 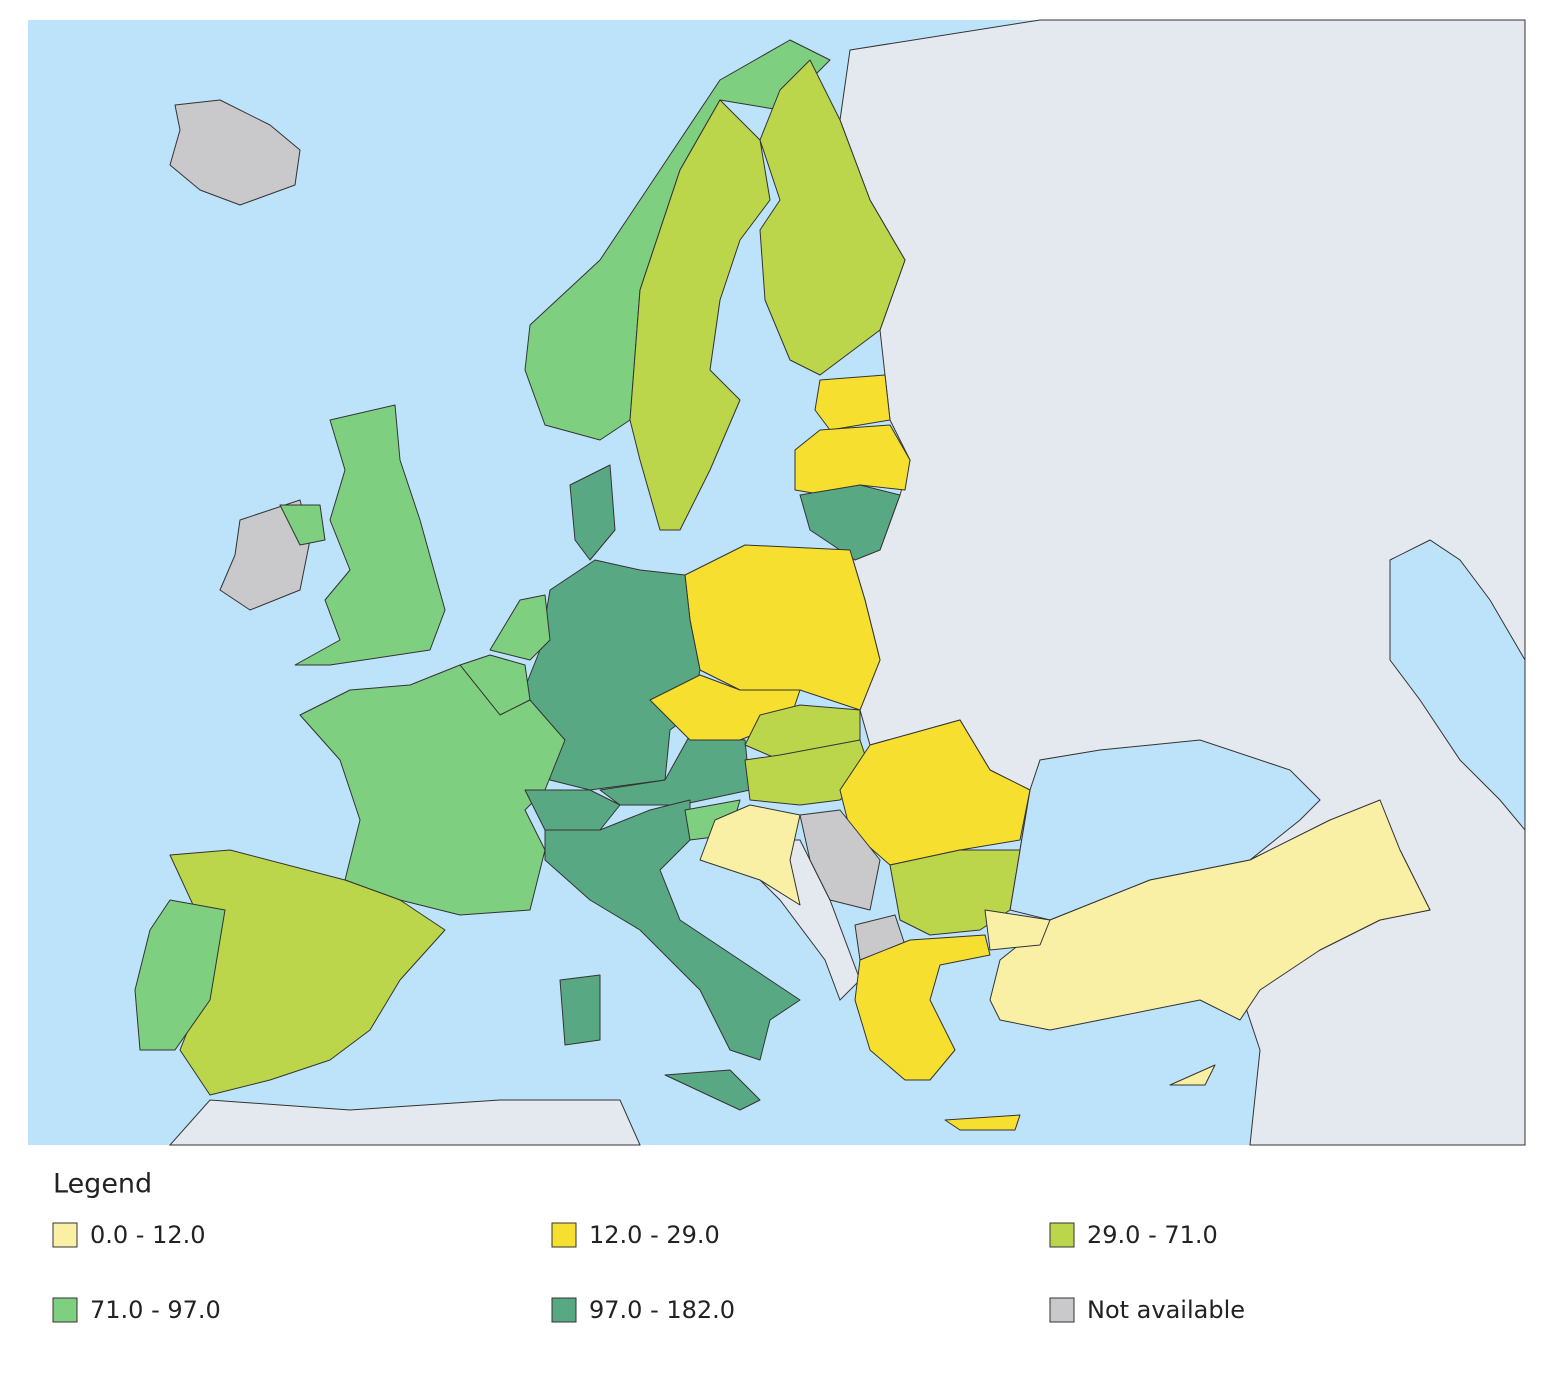 I want to click on legend-label: 71.0 - 97.0, so click(x=155, y=1310).